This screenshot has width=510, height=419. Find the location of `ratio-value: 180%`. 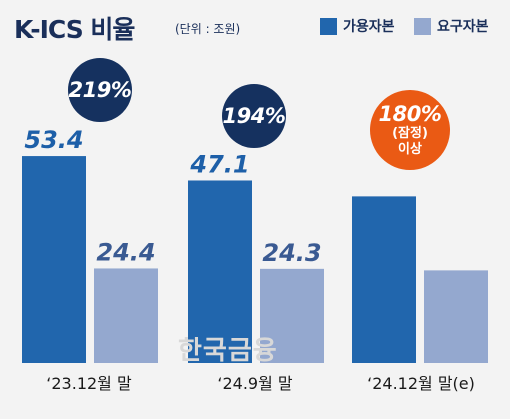

ratio-value: 180% is located at coordinates (410, 114).